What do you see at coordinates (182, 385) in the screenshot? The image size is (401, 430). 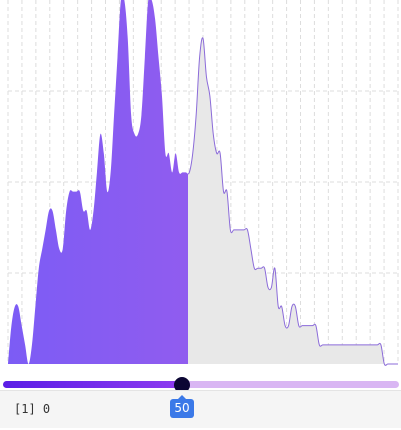 I see `slider-thumb` at bounding box center [182, 385].